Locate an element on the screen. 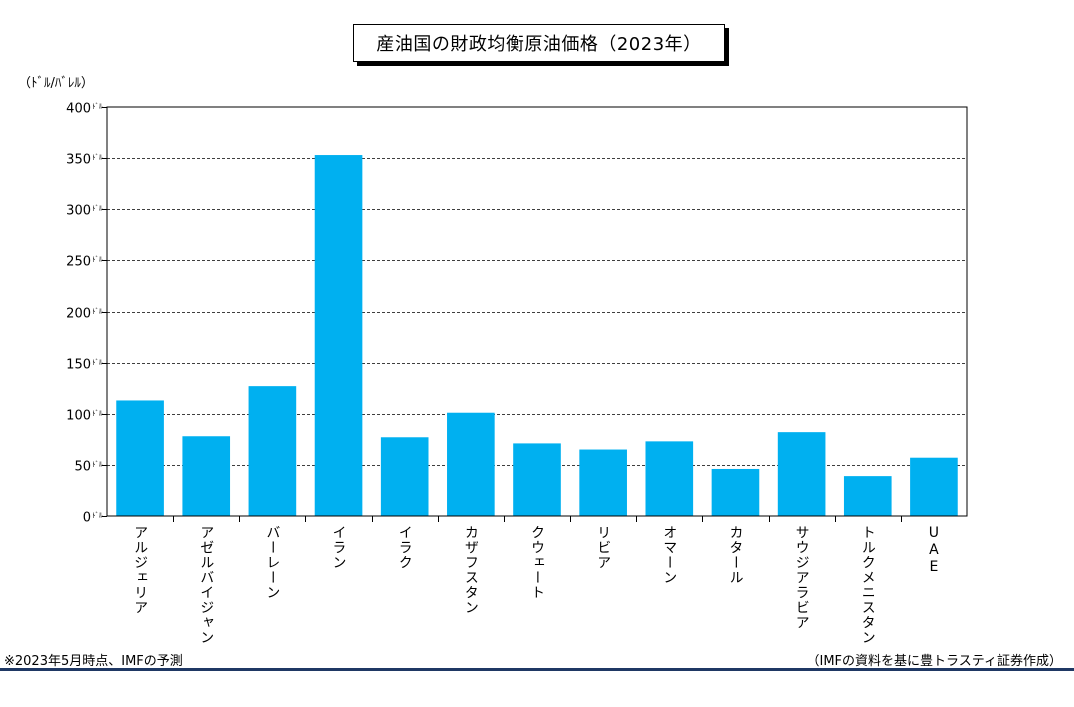  x-tick-label: カザフスタン is located at coordinates (471, 570).